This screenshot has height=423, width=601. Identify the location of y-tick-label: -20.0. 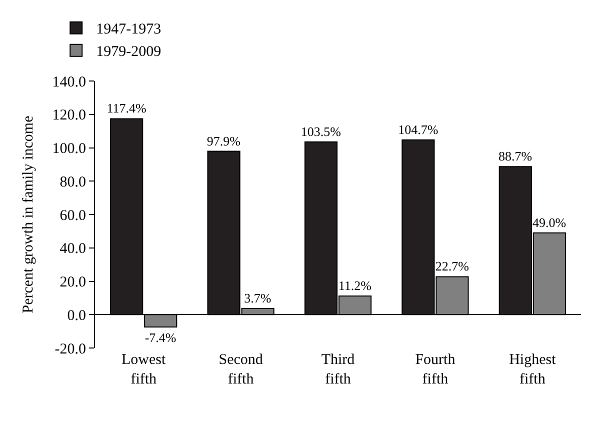
(70, 349).